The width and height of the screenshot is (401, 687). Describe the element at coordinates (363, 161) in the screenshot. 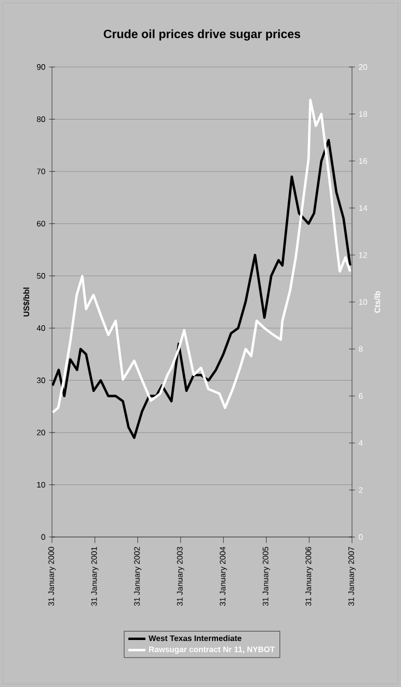

I see `y2-tick-label: 16` at that location.